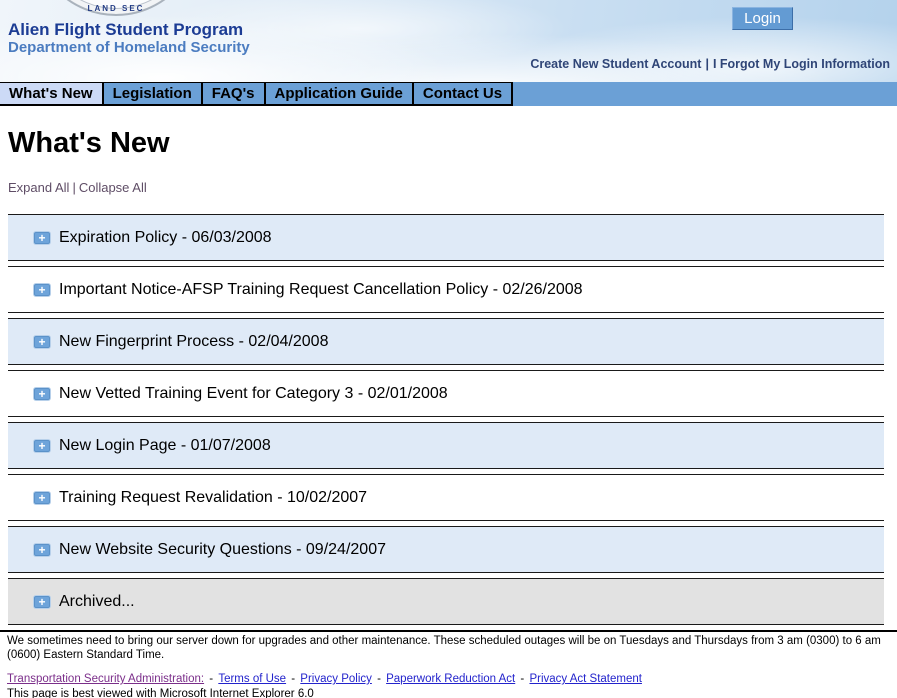 Image resolution: width=897 pixels, height=698 pixels. What do you see at coordinates (801, 64) in the screenshot?
I see `forgot-login-link: I Forgot My Login Information` at bounding box center [801, 64].